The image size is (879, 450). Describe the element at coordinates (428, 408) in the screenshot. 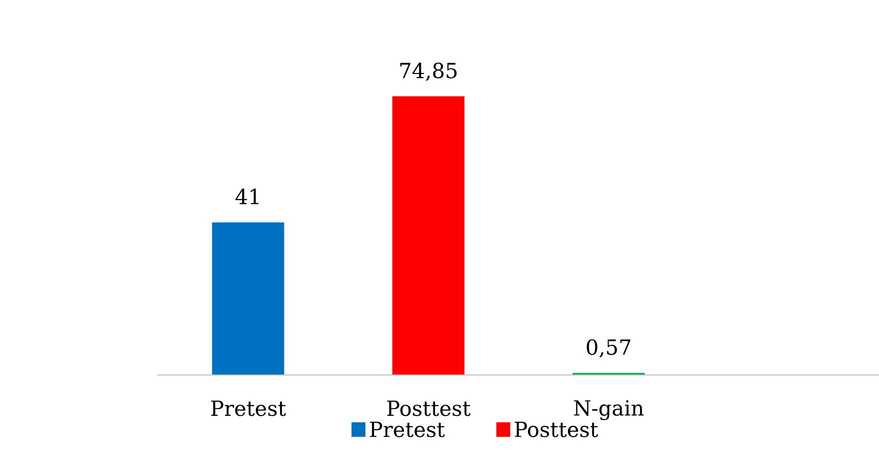

I see `x-tick-label: Posttest` at that location.